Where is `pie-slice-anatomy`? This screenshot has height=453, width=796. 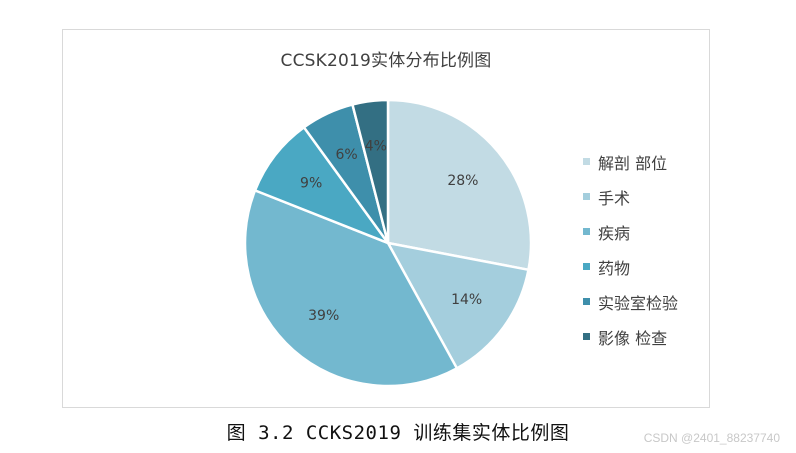
pie-slice-anatomy is located at coordinates (459, 185).